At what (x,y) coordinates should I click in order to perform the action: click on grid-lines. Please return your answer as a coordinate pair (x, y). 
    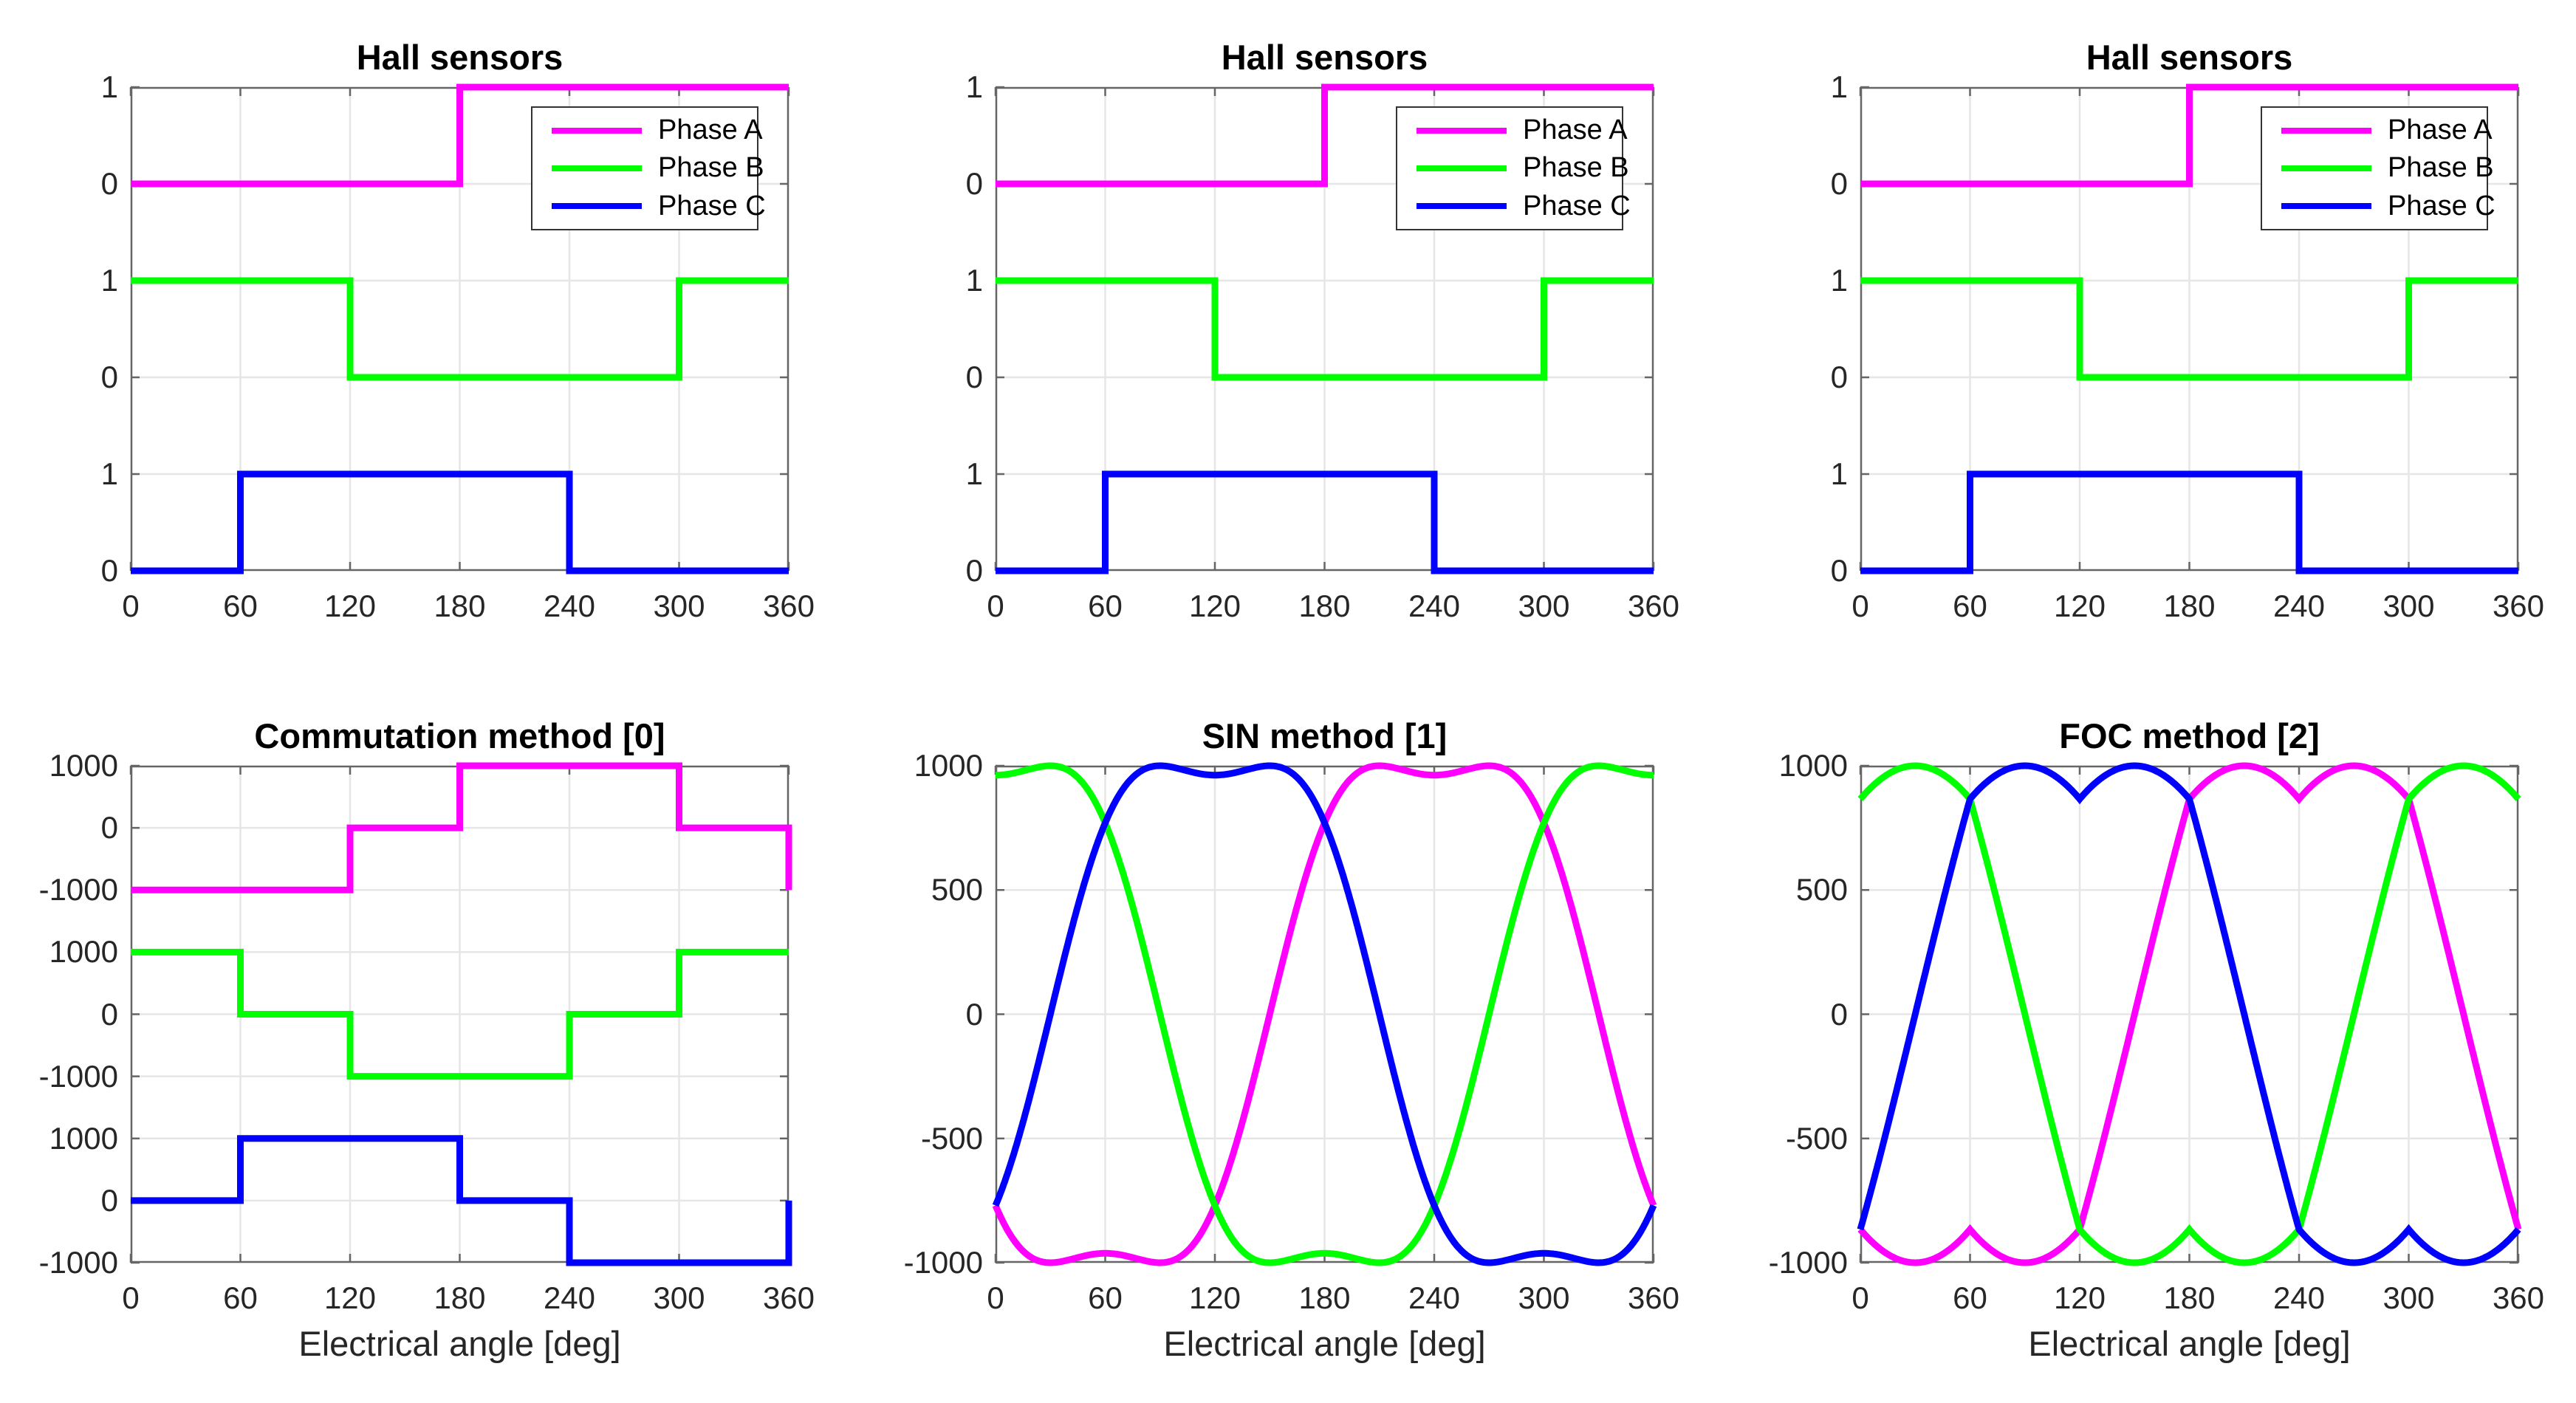
    Looking at the image, I should click on (1325, 1015).